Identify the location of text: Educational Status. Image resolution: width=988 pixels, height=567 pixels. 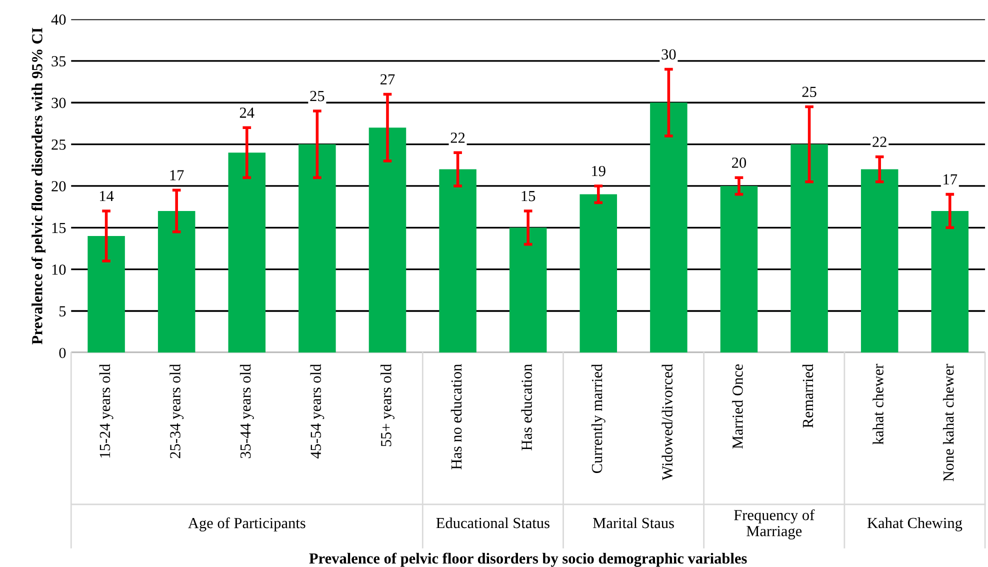
(493, 522).